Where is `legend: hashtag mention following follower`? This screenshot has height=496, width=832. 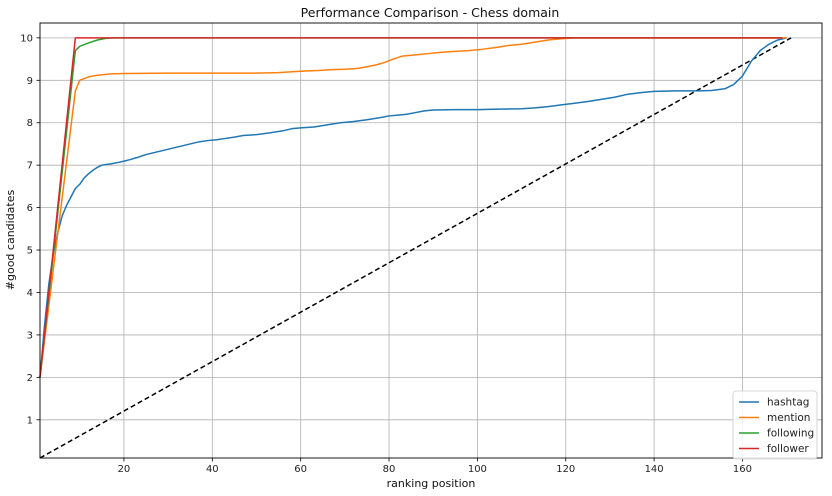
legend: hashtag mention following follower is located at coordinates (775, 425).